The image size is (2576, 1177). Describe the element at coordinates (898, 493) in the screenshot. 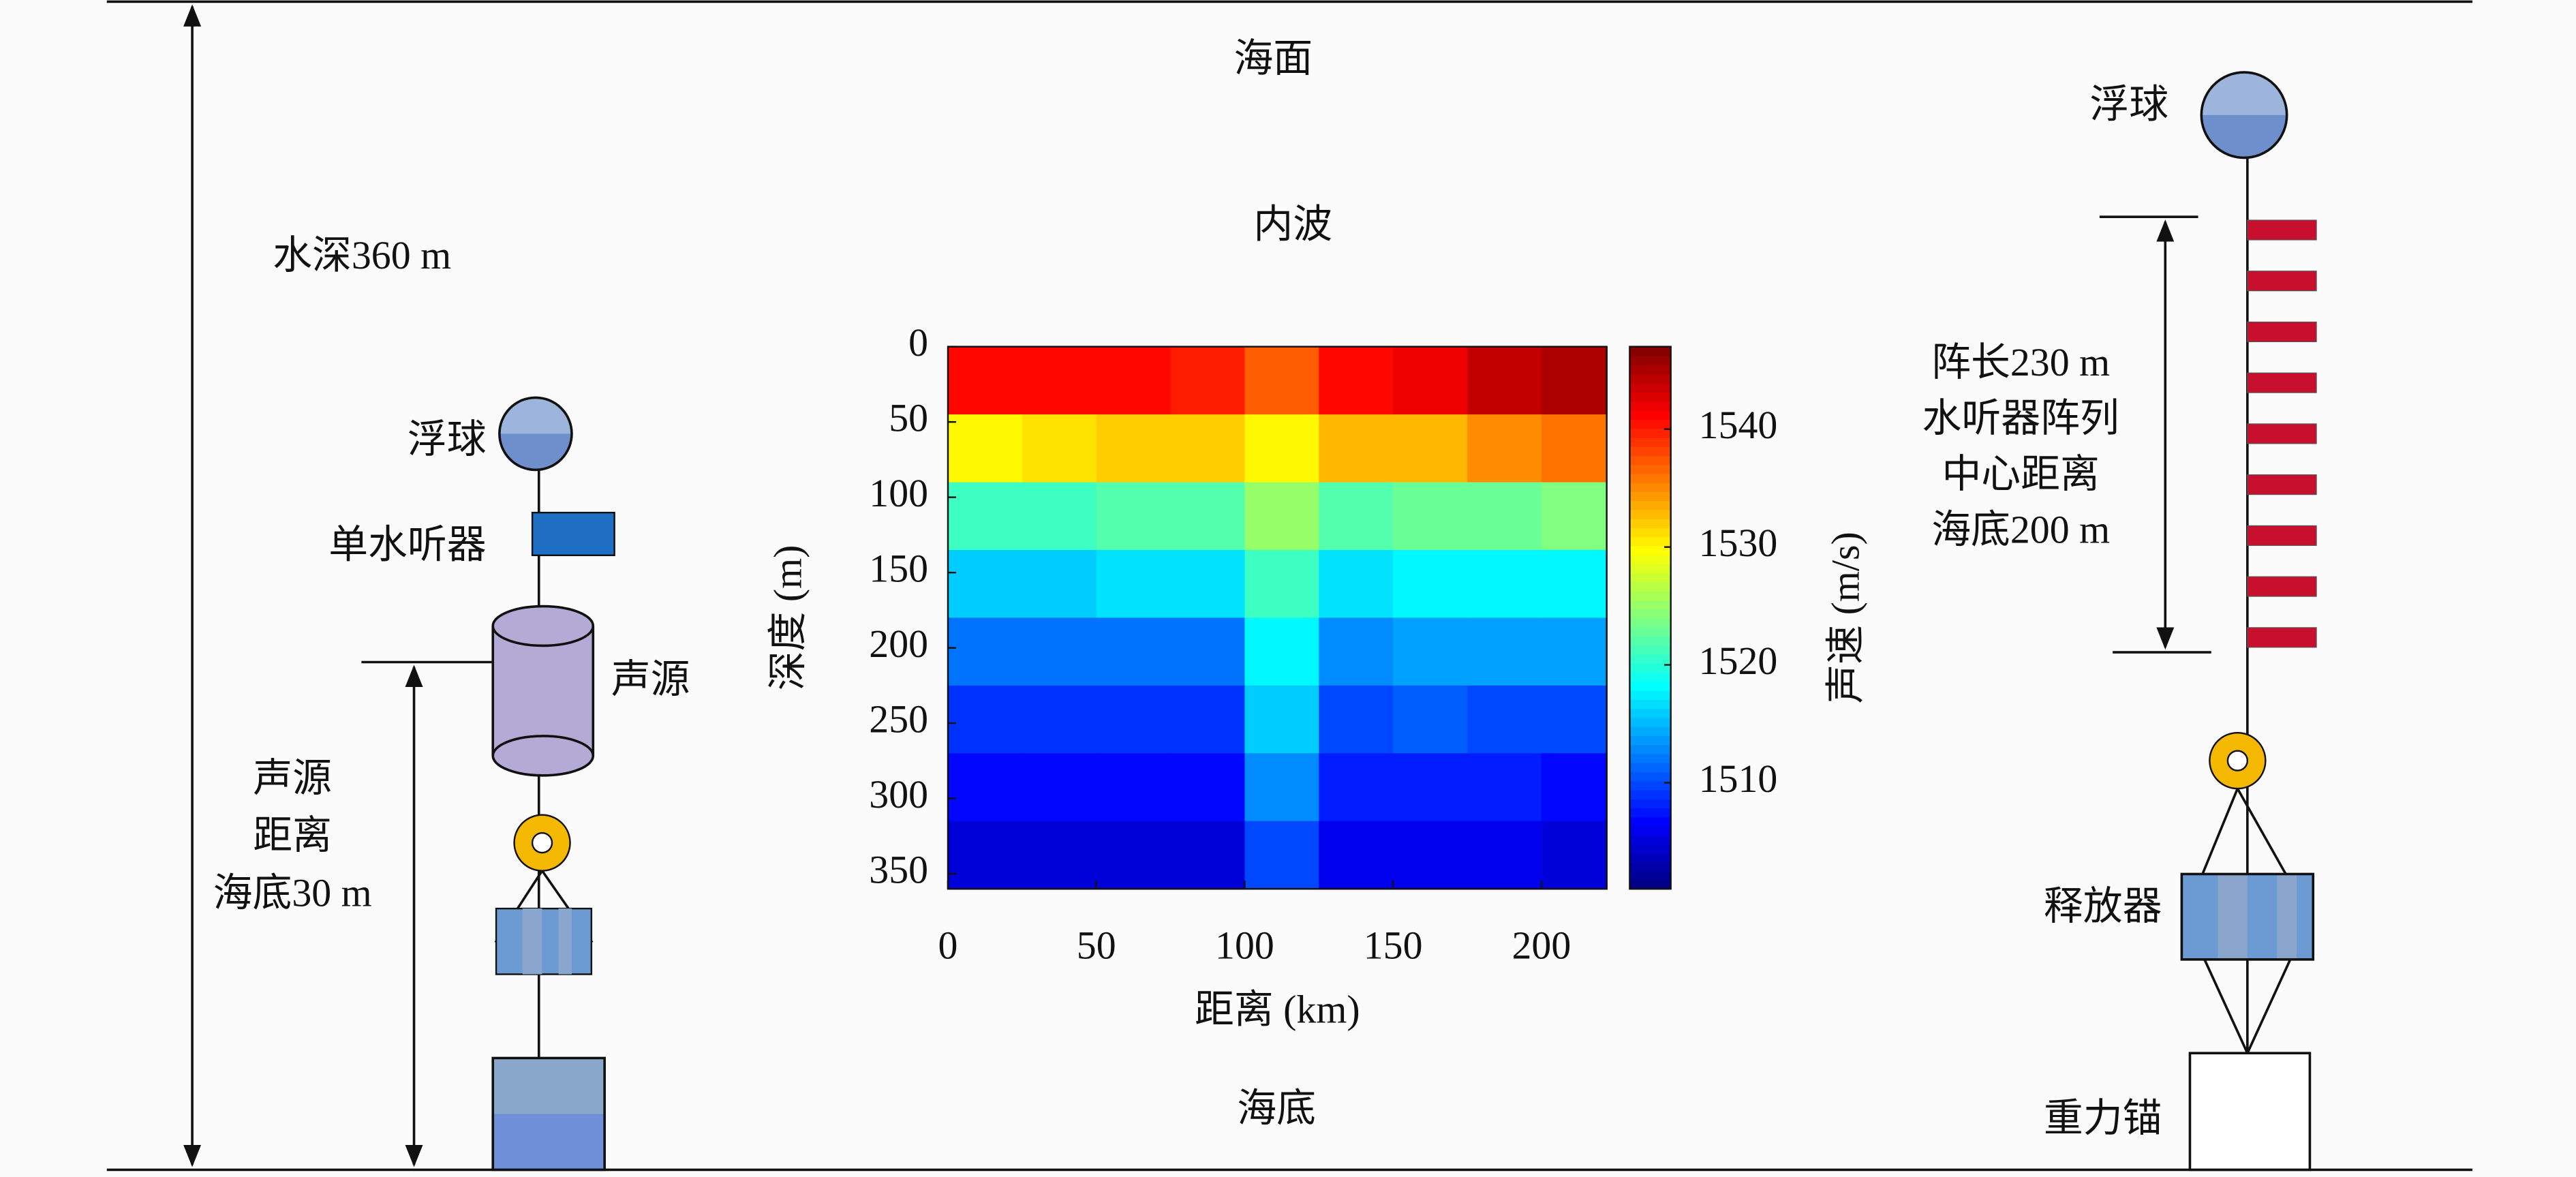

I see `y-tick-label: 100` at that location.